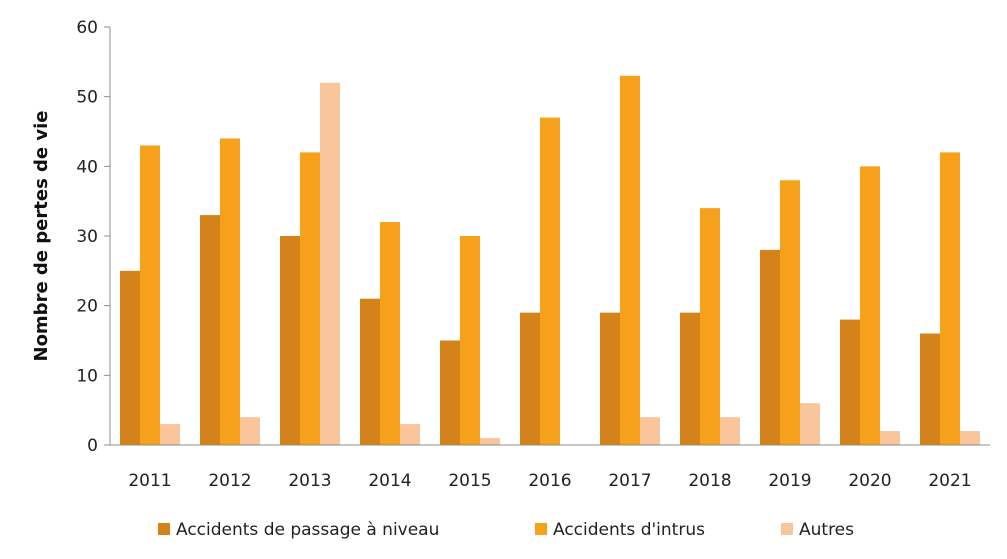 The image size is (1007, 559). What do you see at coordinates (709, 481) in the screenshot?
I see `x-tick-label: 2018` at bounding box center [709, 481].